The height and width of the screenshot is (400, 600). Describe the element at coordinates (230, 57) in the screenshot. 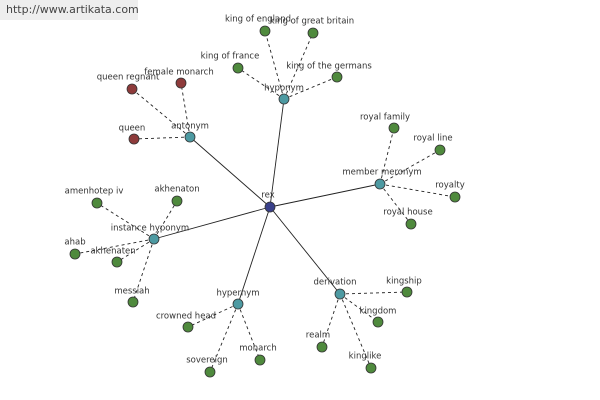

I see `node-label: king of france` at that location.